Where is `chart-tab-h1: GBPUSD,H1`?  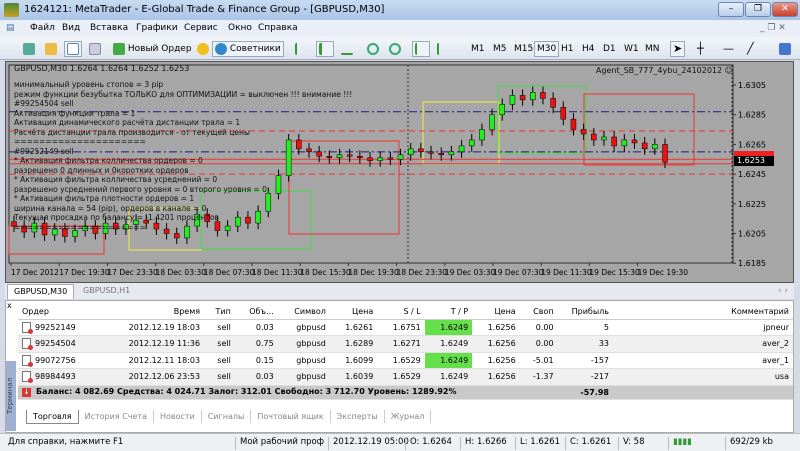 chart-tab-h1: GBPUSD,H1 is located at coordinates (107, 290).